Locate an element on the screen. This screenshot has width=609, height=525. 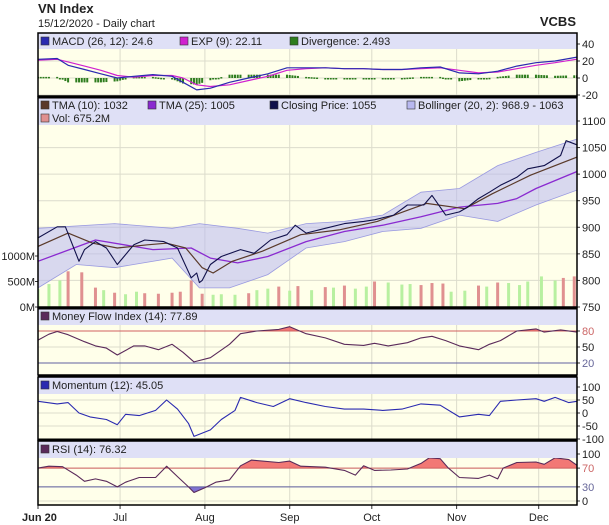
legend-rsi: RSI (14): 76.32 is located at coordinates (89, 450).